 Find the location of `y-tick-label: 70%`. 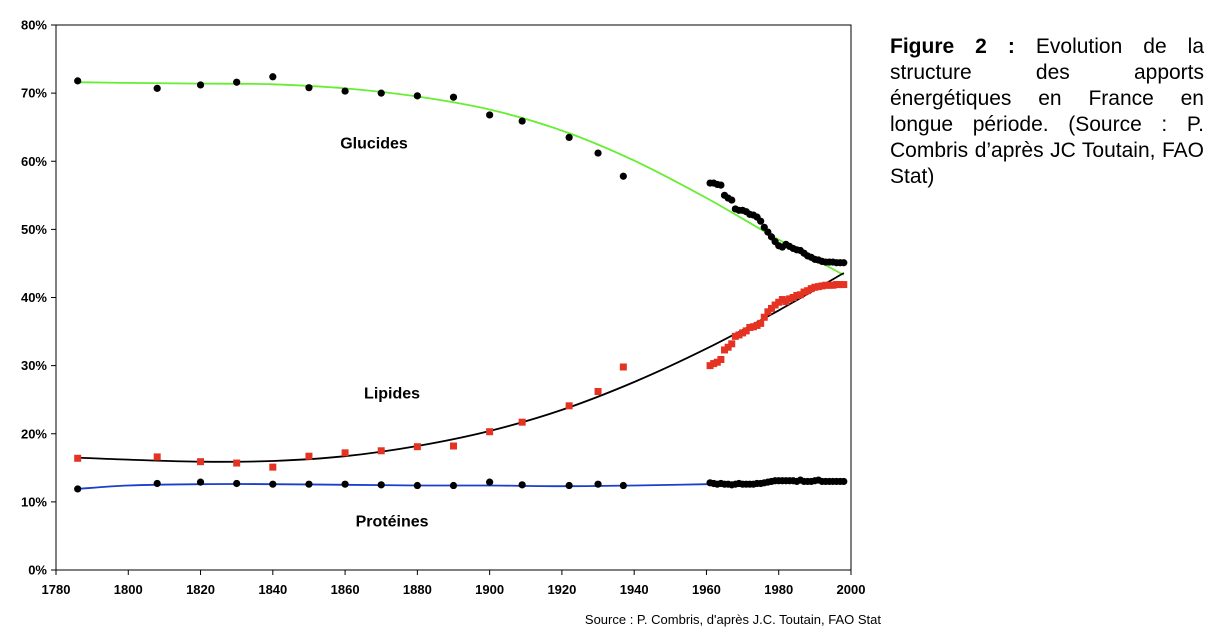

y-tick-label: 70% is located at coordinates (34, 93).